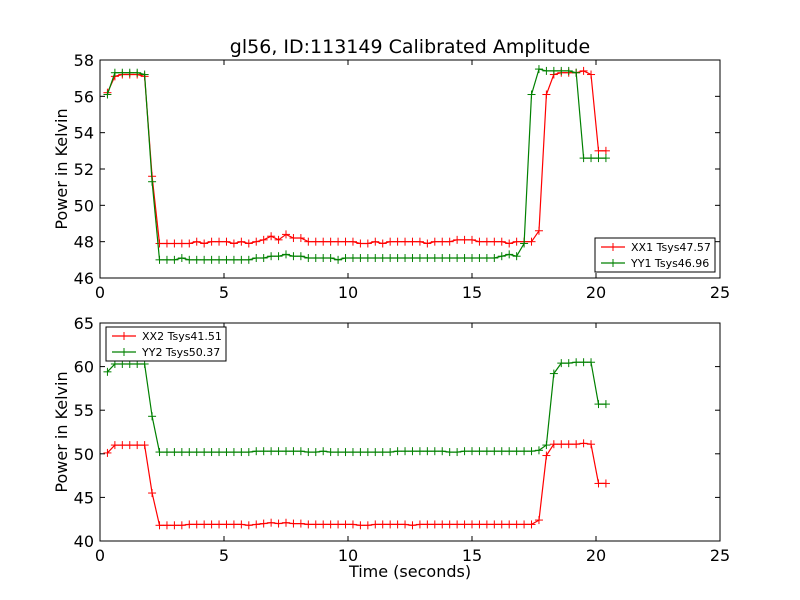 The image size is (800, 600). Describe the element at coordinates (596, 555) in the screenshot. I see `x-tick-label: 20` at that location.